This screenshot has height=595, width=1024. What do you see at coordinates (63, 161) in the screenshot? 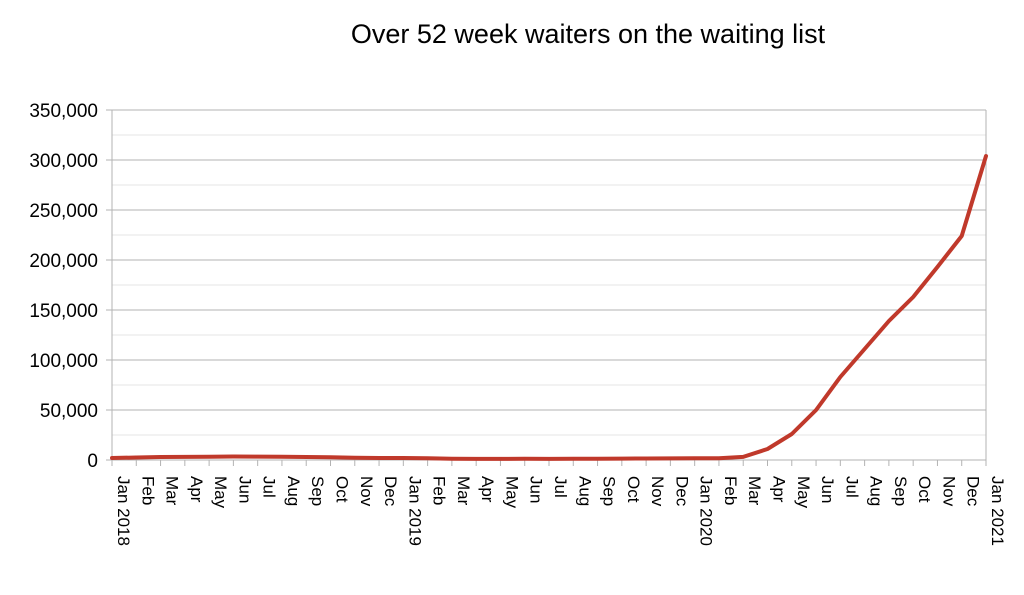
I see `y-tick-label: 300,000` at bounding box center [63, 161].